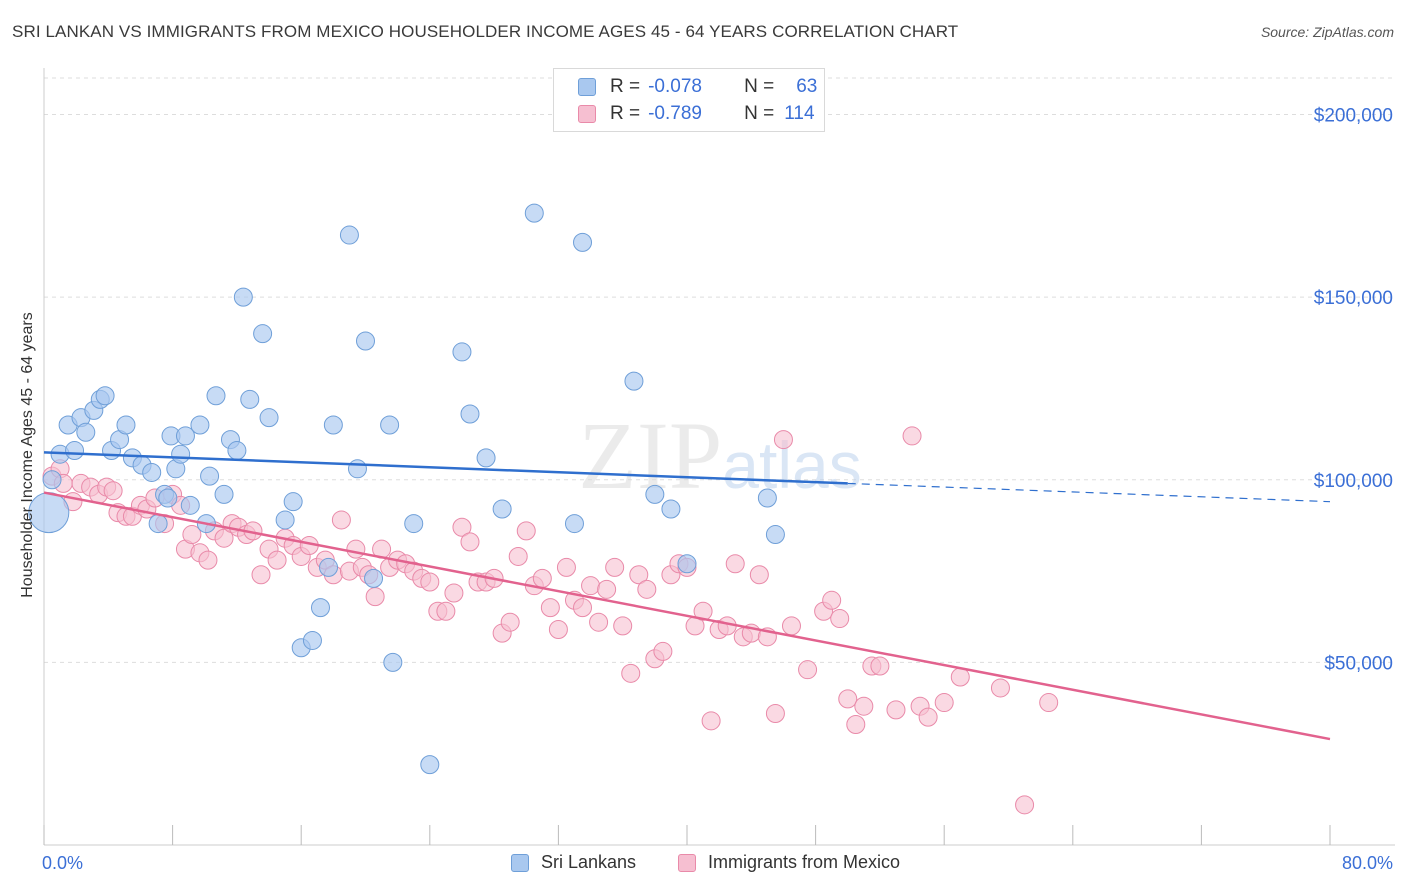  I want to click on legend-n-value: 63, so click(807, 86).